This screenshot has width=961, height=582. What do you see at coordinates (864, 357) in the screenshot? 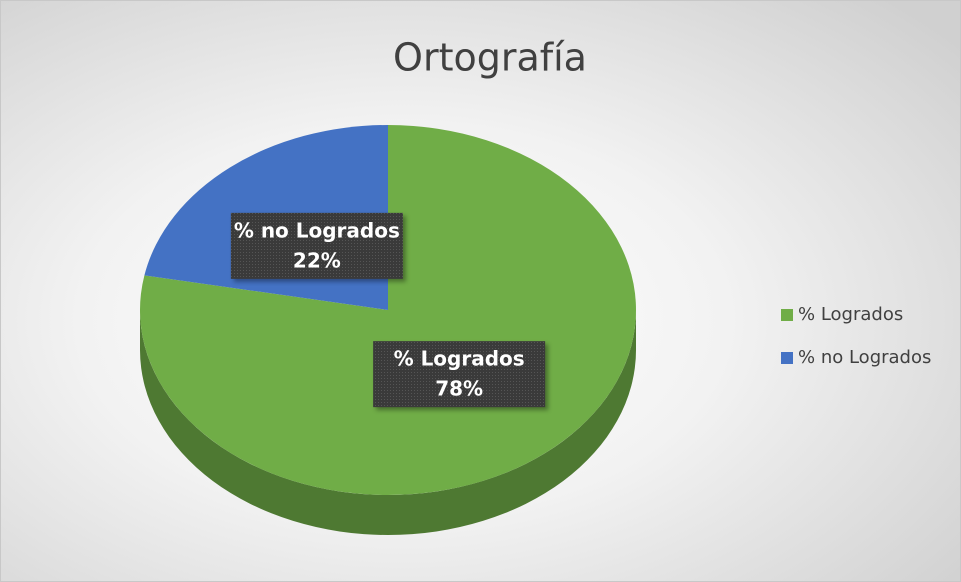
I see `legend-label: % no Logrados` at bounding box center [864, 357].